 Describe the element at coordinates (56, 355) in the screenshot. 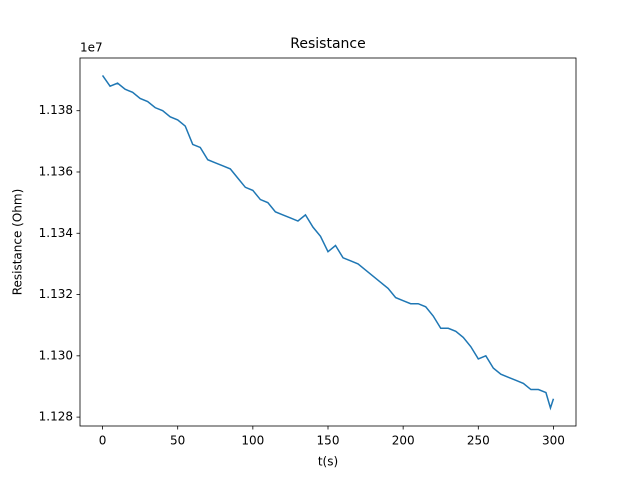

I see `y-tick-label: 1.130` at that location.